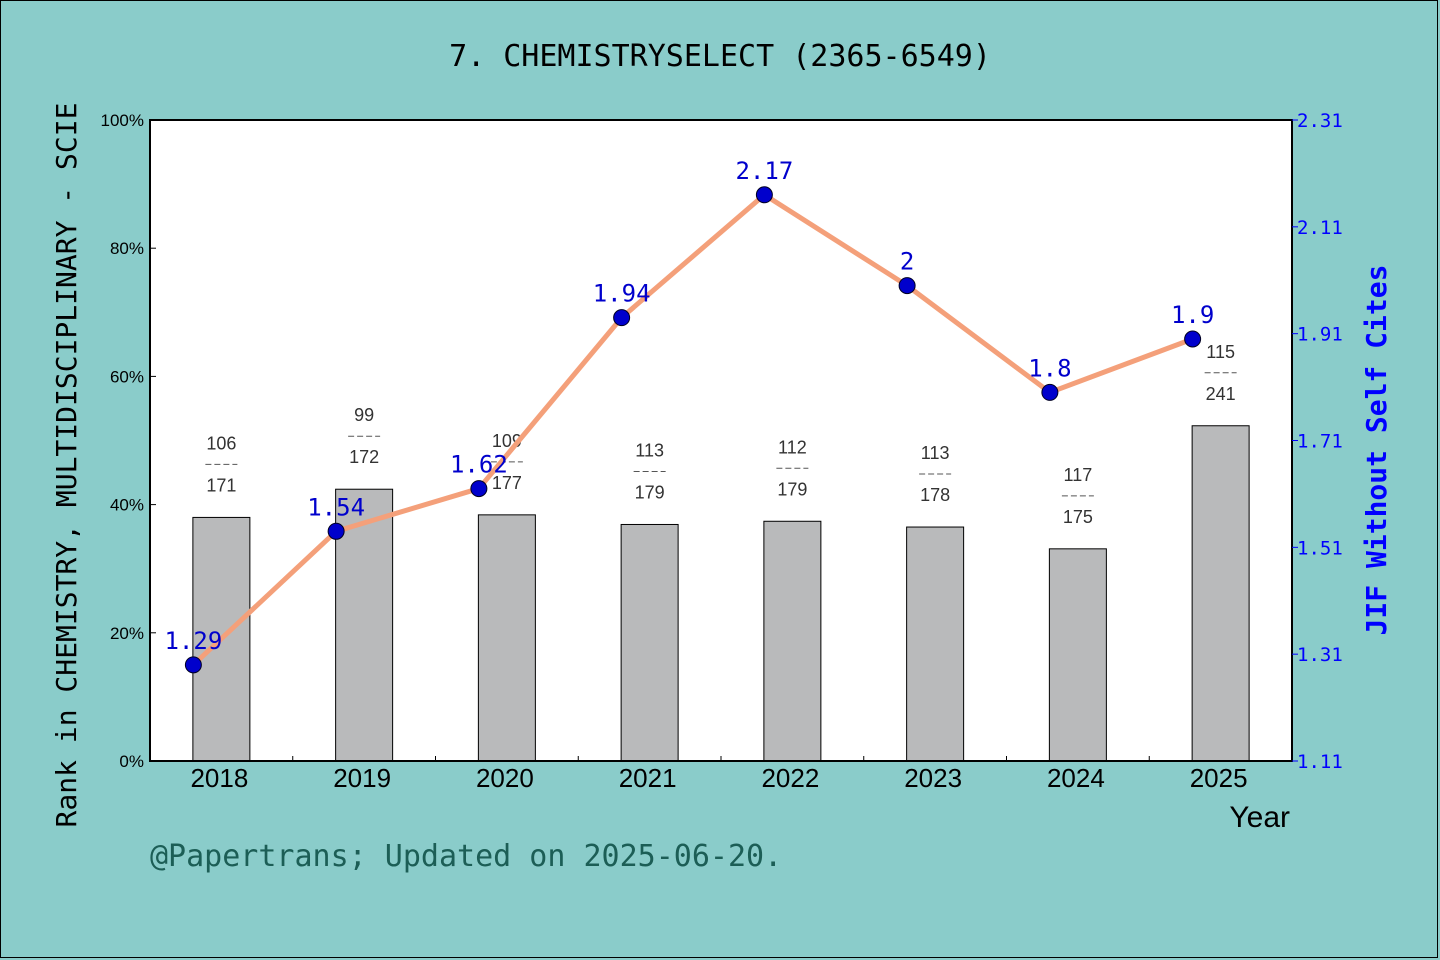 This screenshot has width=1440, height=960. Describe the element at coordinates (221, 485) in the screenshot. I see `total-label-2018: 171` at that location.